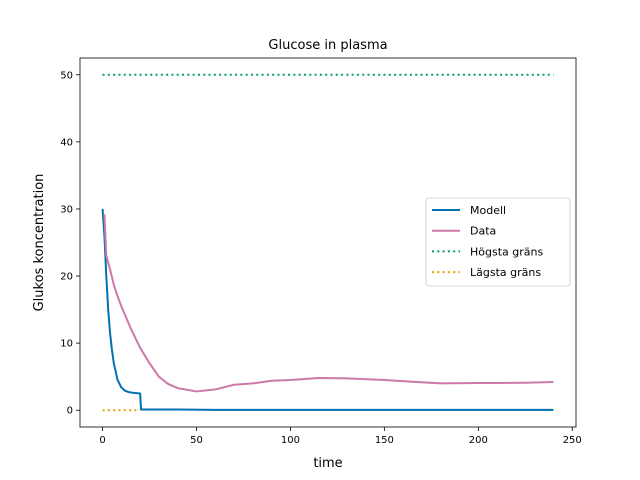  I want to click on y-tick-label: 0, so click(70, 411).